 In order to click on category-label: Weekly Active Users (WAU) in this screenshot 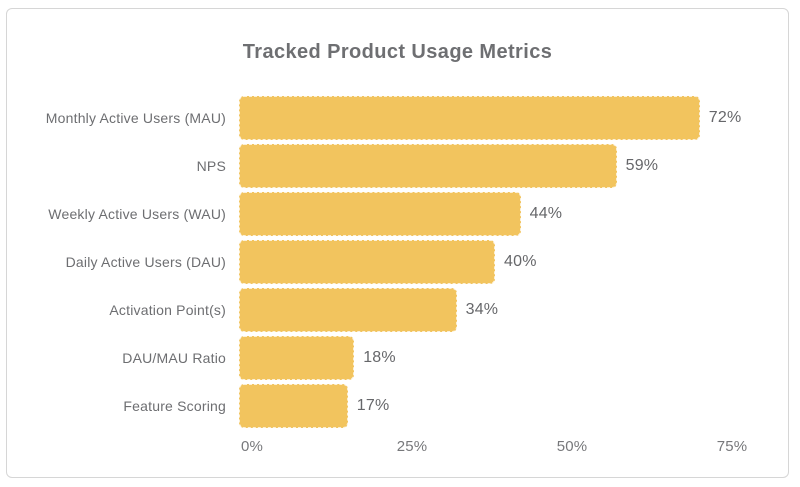, I will do `click(137, 214)`.